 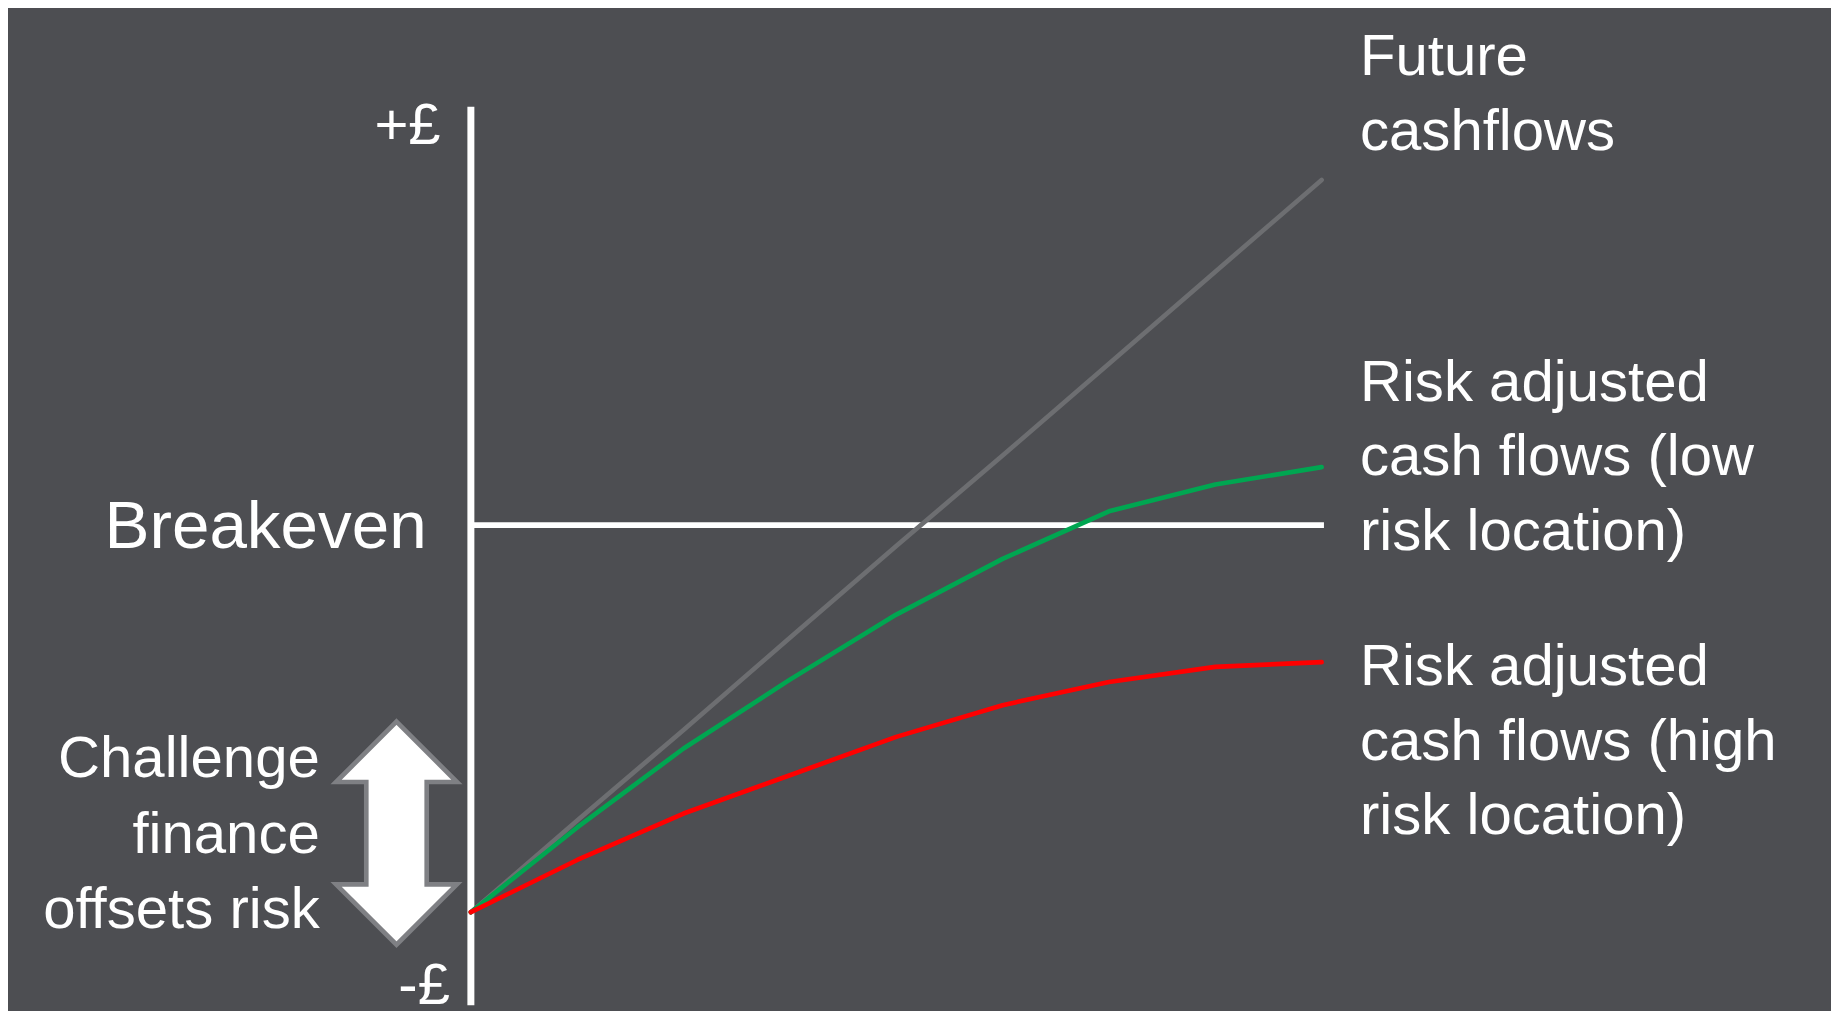 I want to click on ref-line-label: Breakeven, so click(x=265, y=525).